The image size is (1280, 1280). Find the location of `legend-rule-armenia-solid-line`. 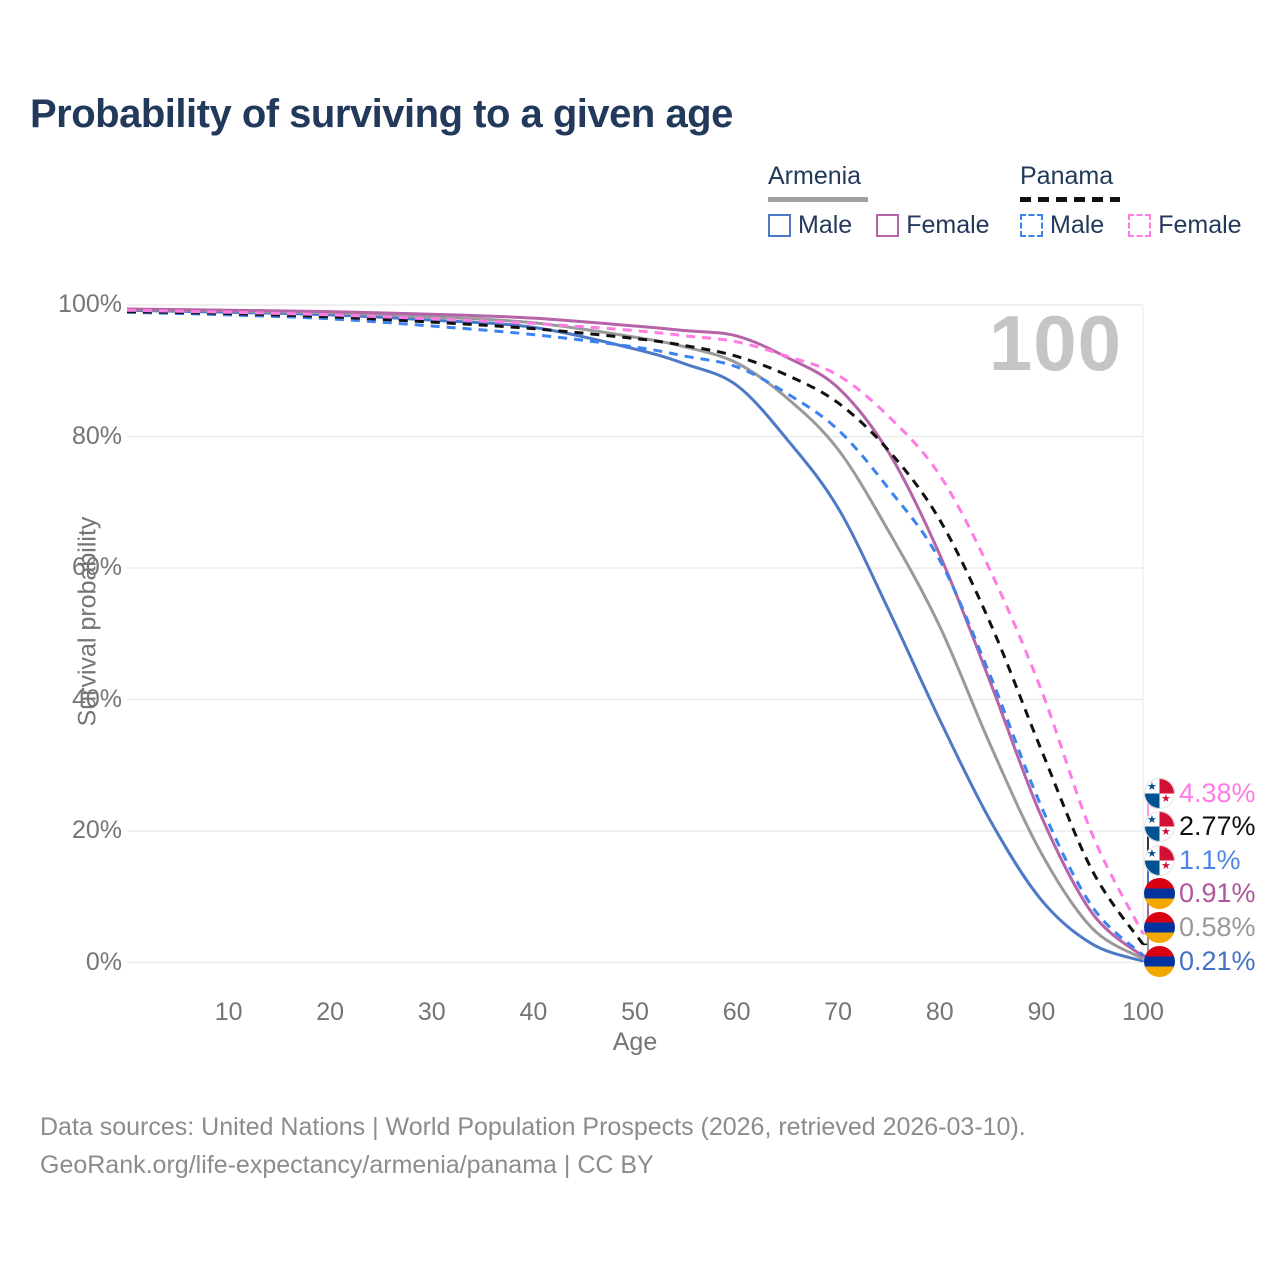

legend-rule-armenia-solid-line is located at coordinates (818, 199).